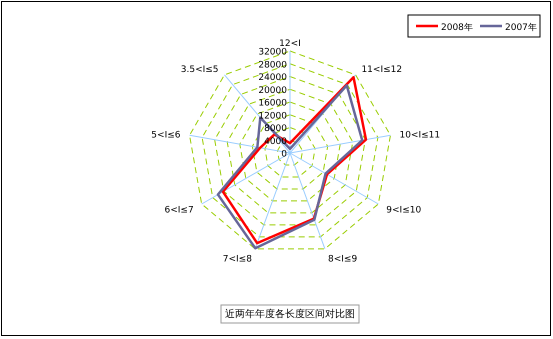 This screenshot has width=553, height=339. What do you see at coordinates (165, 135) in the screenshot?
I see `category: 5<I≤6` at bounding box center [165, 135].